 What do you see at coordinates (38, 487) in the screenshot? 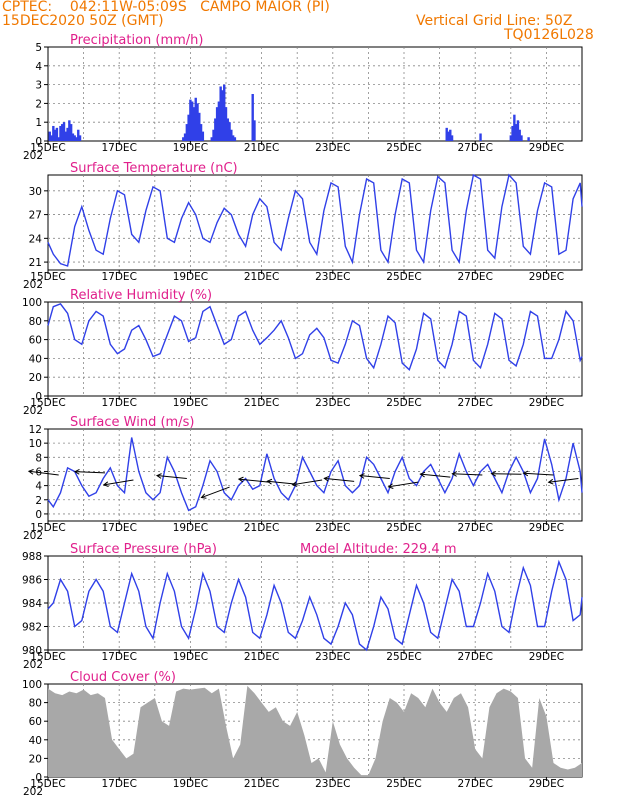
I see `y-tick-label: 4` at bounding box center [38, 487].